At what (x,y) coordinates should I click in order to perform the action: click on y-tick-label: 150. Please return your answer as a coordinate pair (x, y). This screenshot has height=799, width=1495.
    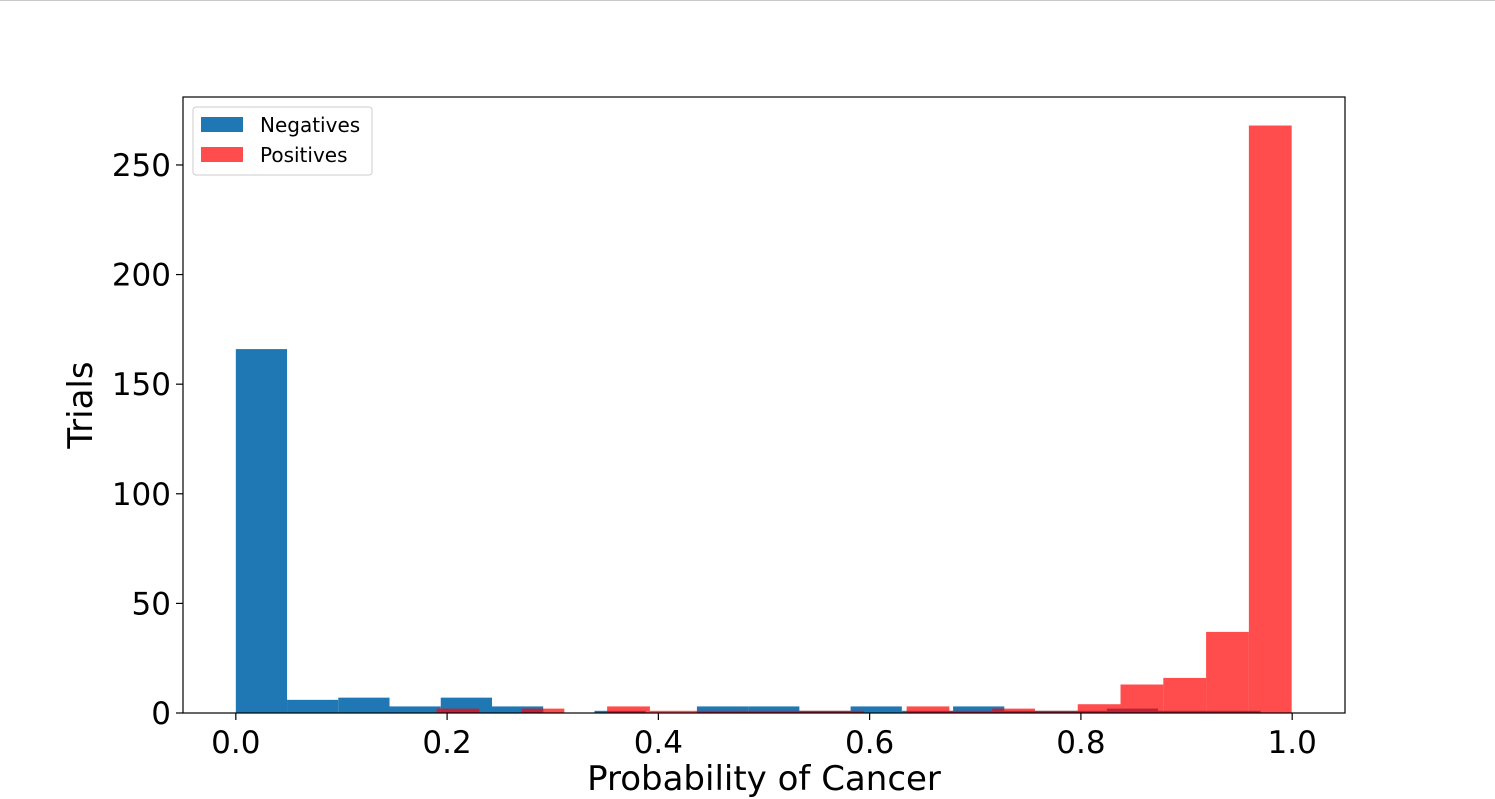
    Looking at the image, I should click on (141, 385).